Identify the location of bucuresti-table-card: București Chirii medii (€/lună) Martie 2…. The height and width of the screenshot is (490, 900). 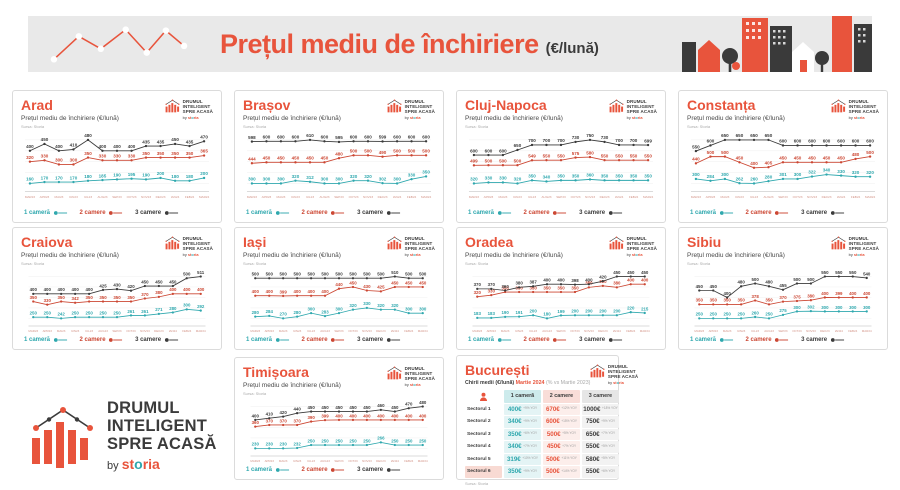
(547, 420).